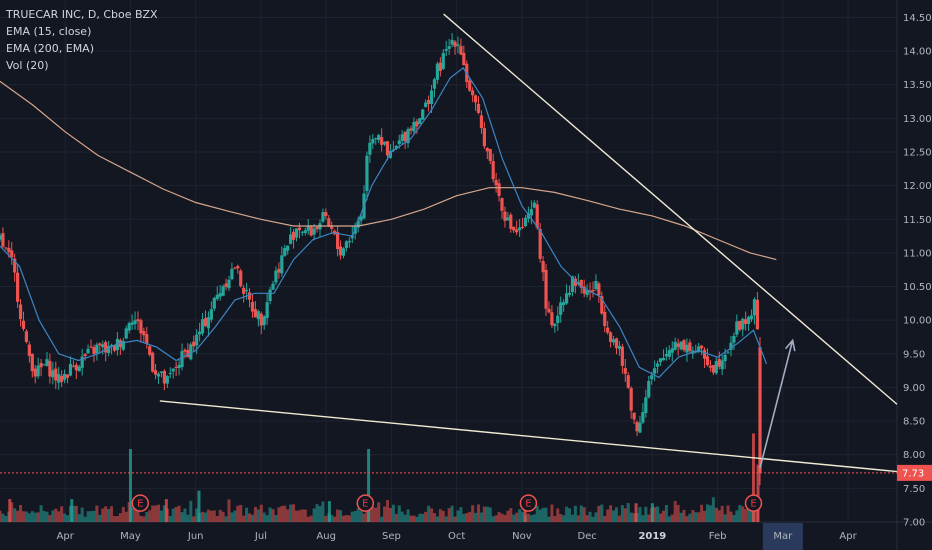 Image resolution: width=932 pixels, height=550 pixels. Describe the element at coordinates (50, 48) in the screenshot. I see `legend-ema200: EMA (200, EMA)` at that location.